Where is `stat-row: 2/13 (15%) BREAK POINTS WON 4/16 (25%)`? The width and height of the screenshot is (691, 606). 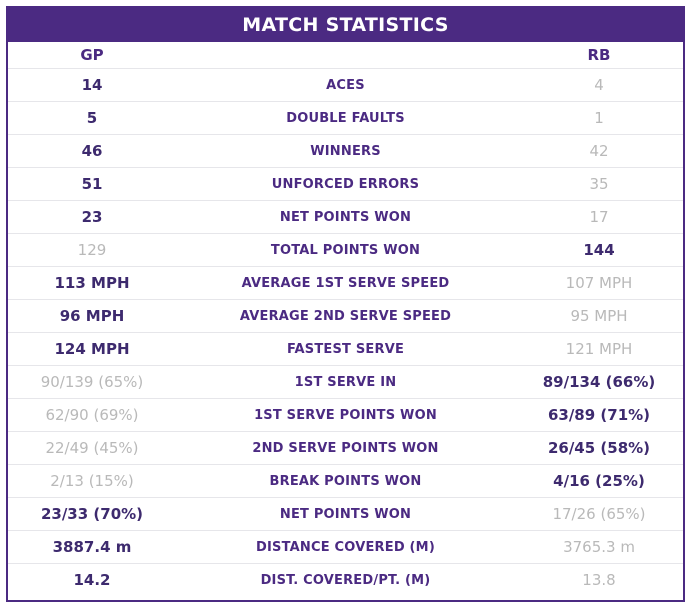
stat-row: 2/13 (15%) BREAK POINTS WON 4/16 (25%) is located at coordinates (345, 481).